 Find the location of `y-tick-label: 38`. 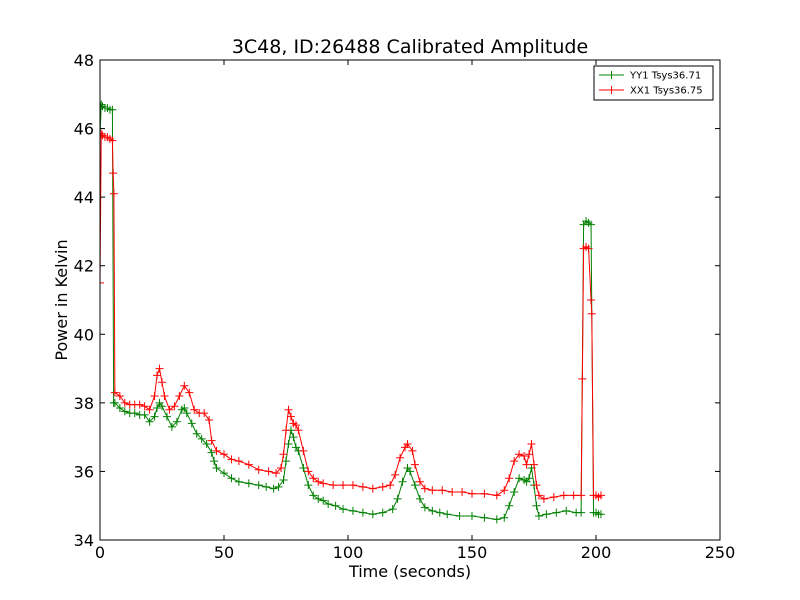

y-tick-label: 38 is located at coordinates (84, 403).